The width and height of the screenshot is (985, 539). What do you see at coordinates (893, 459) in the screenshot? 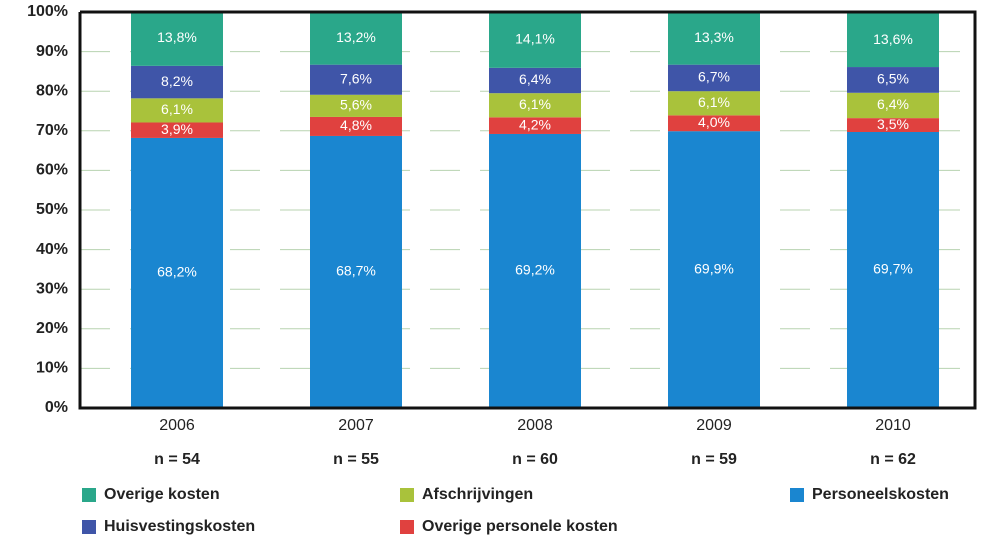
I see `n-label: n = 62` at bounding box center [893, 459].